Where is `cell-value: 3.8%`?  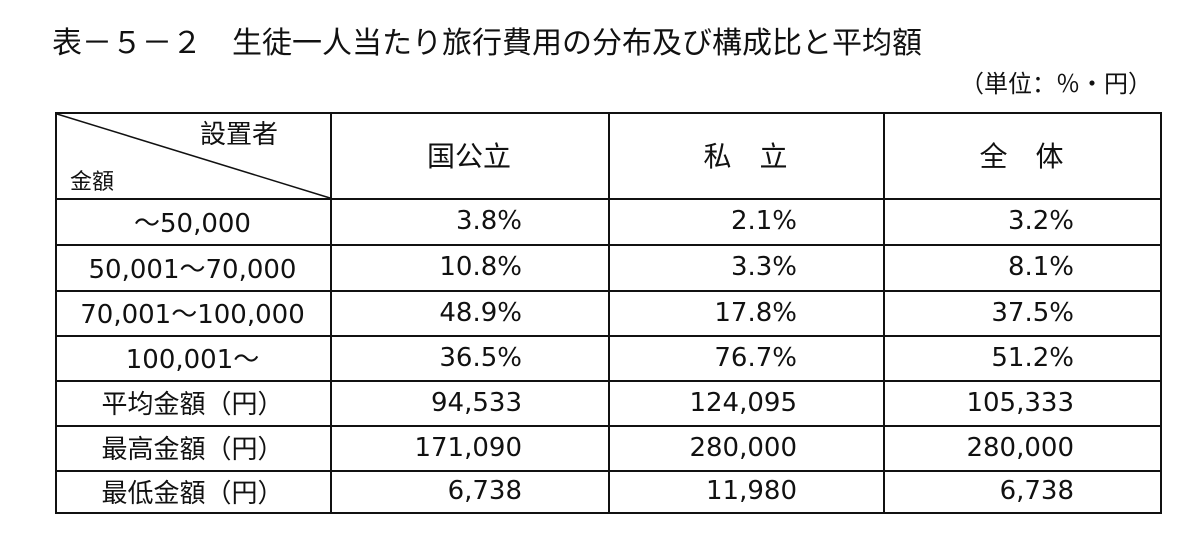
cell-value: 3.8% is located at coordinates (488, 221).